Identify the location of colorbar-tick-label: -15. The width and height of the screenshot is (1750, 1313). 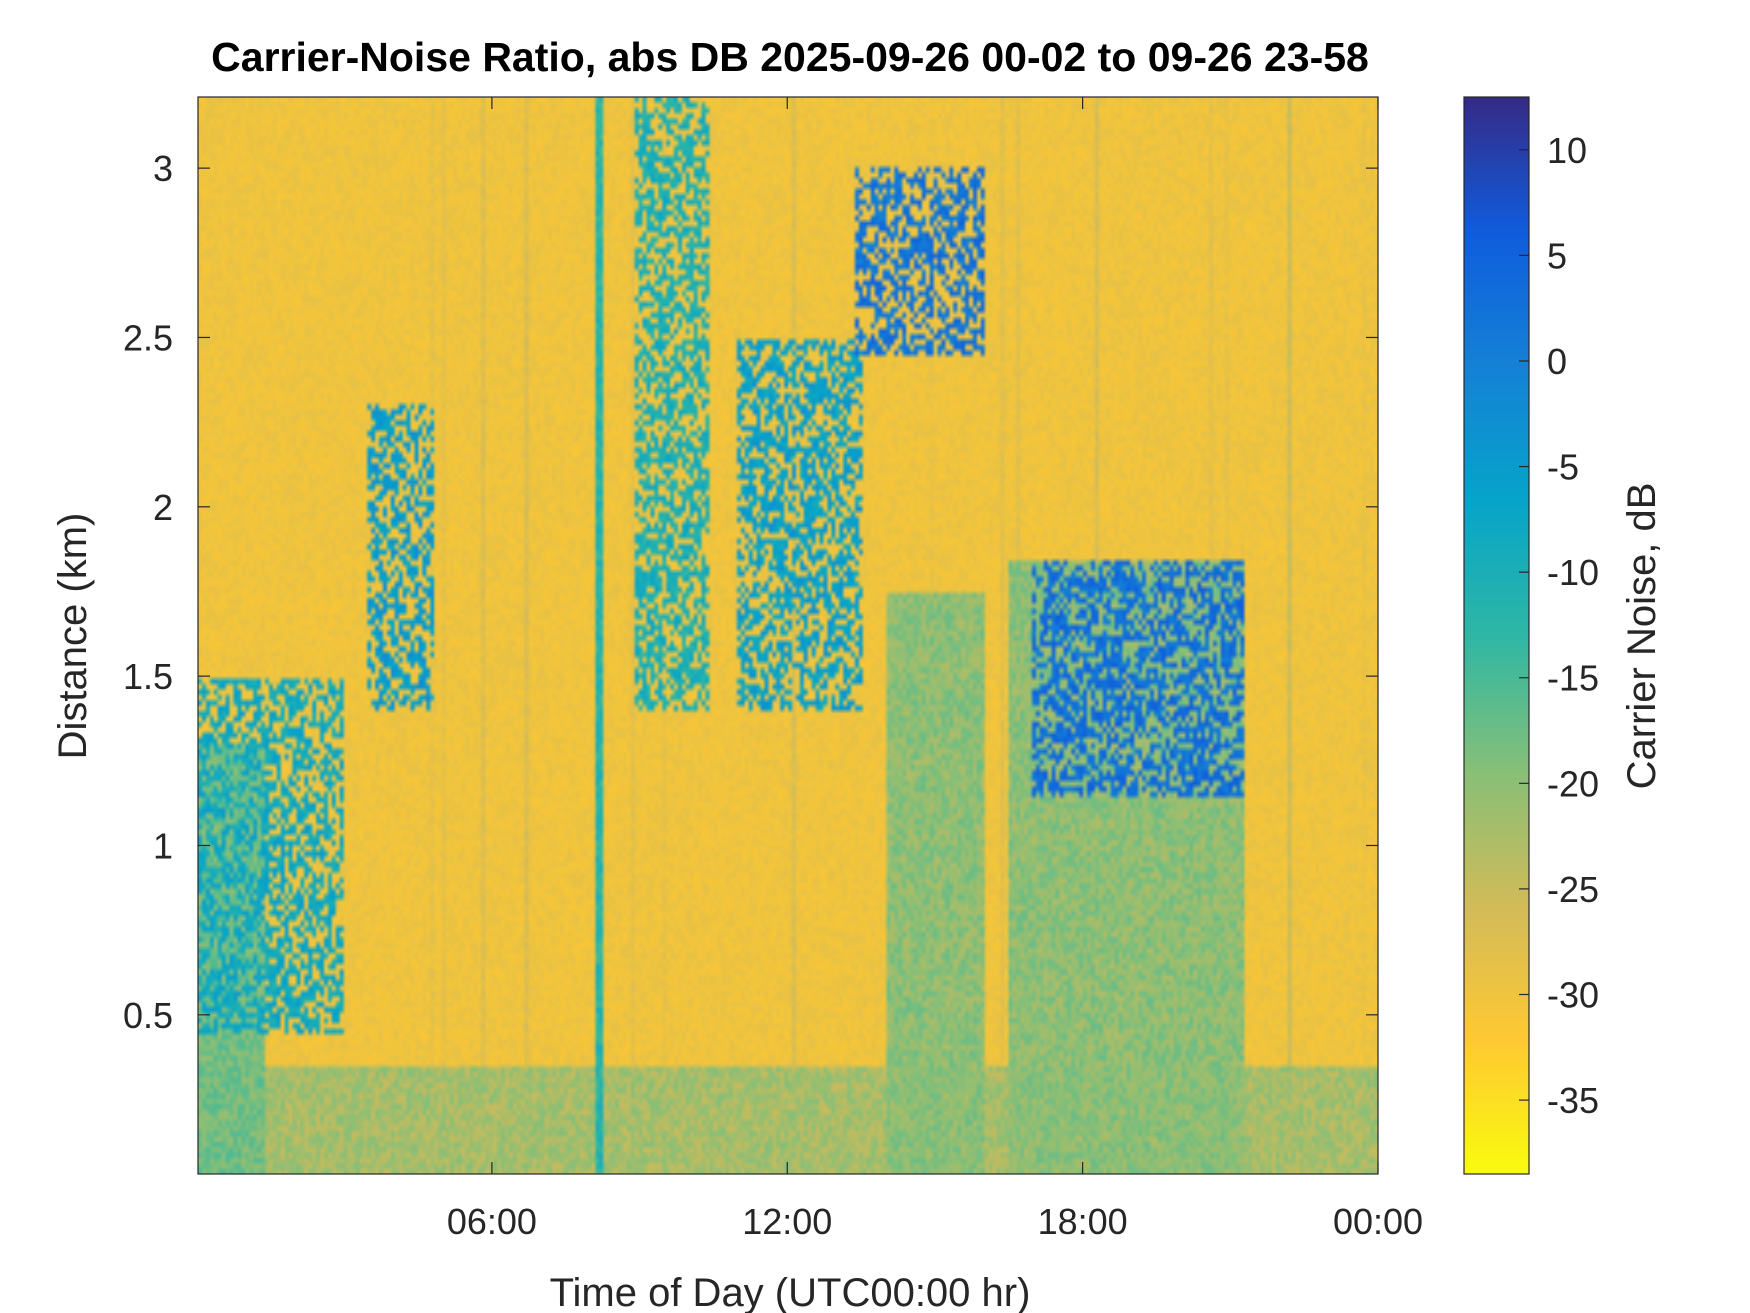
(1573, 678).